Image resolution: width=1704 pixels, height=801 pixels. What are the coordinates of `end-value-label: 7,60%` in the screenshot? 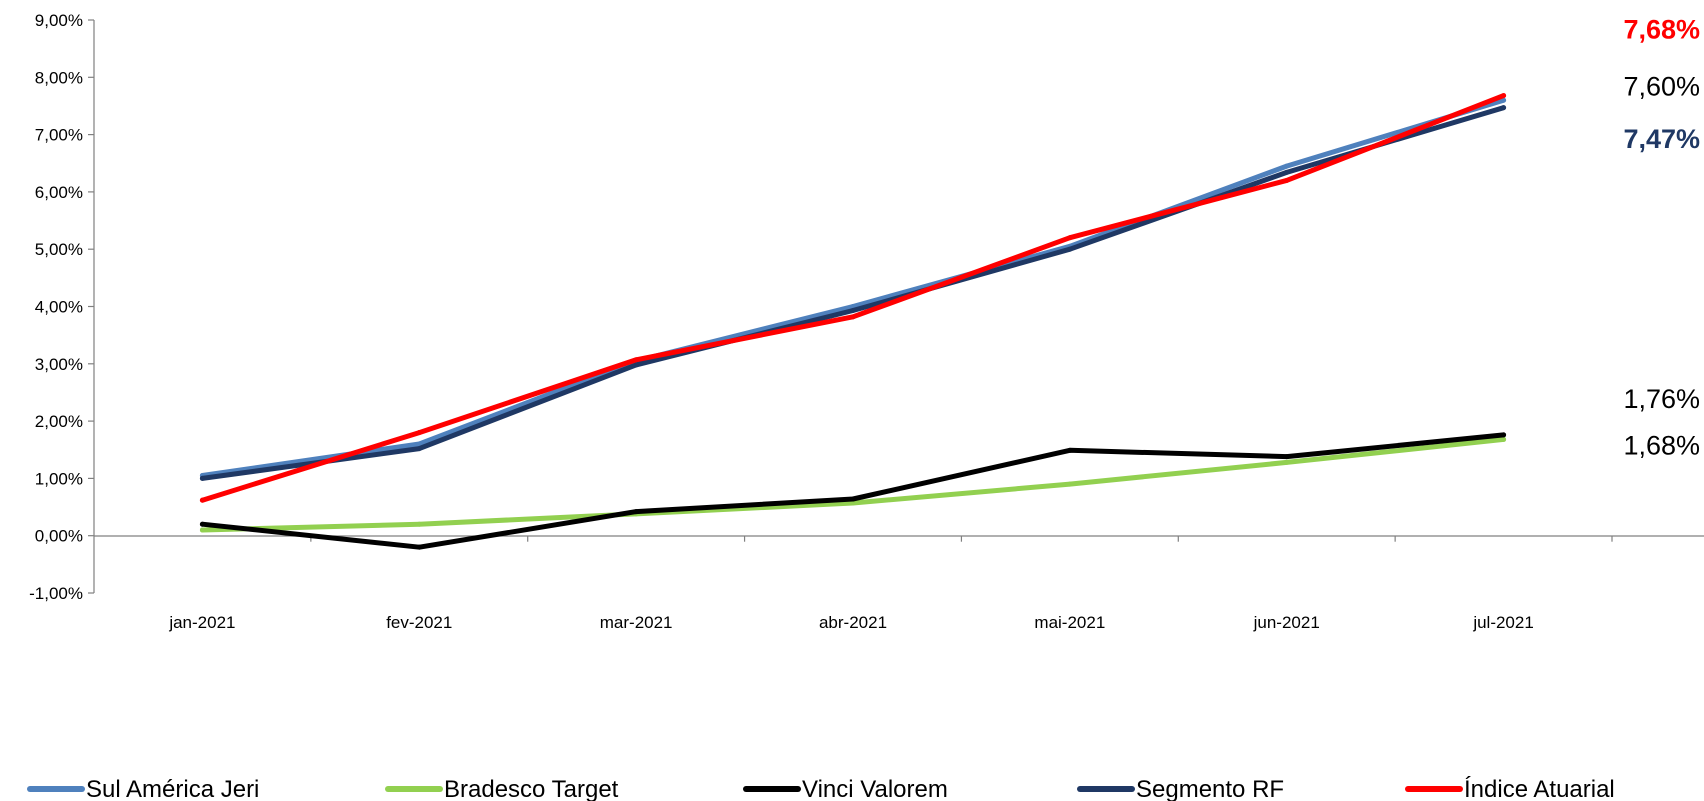 It's located at (1661, 87).